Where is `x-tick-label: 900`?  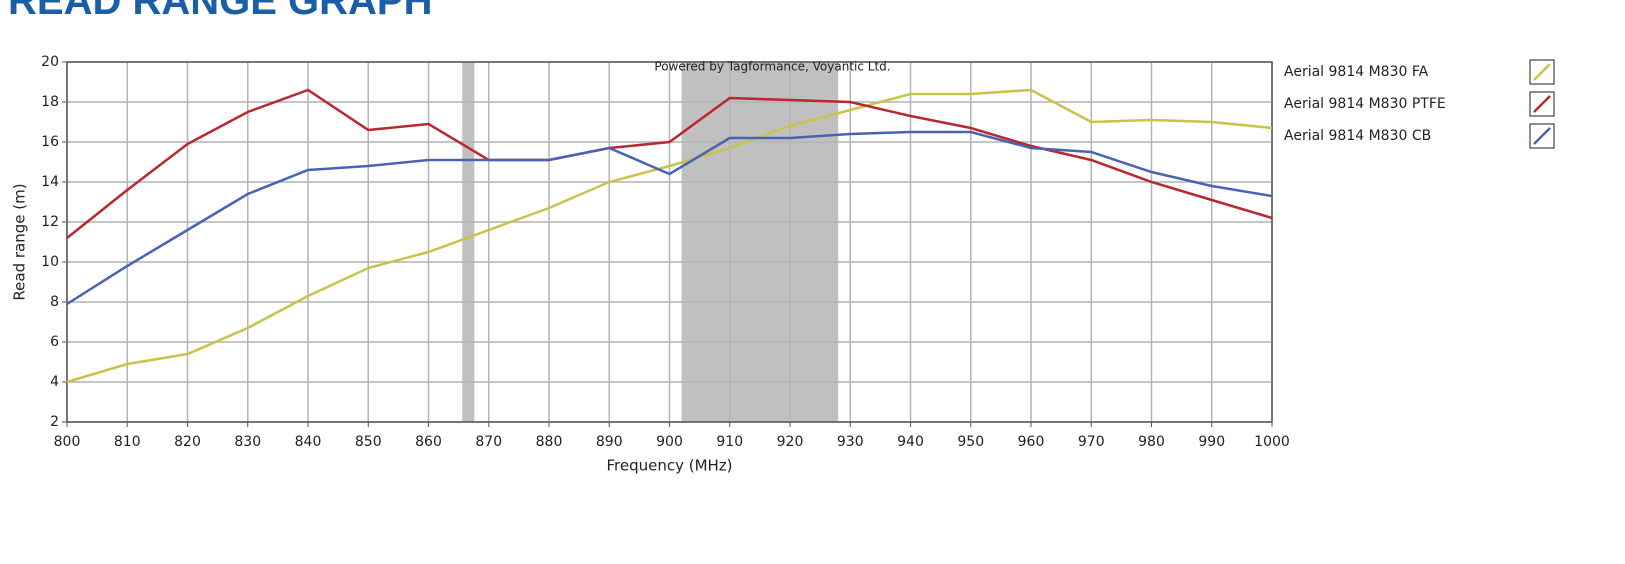 x-tick-label: 900 is located at coordinates (669, 442).